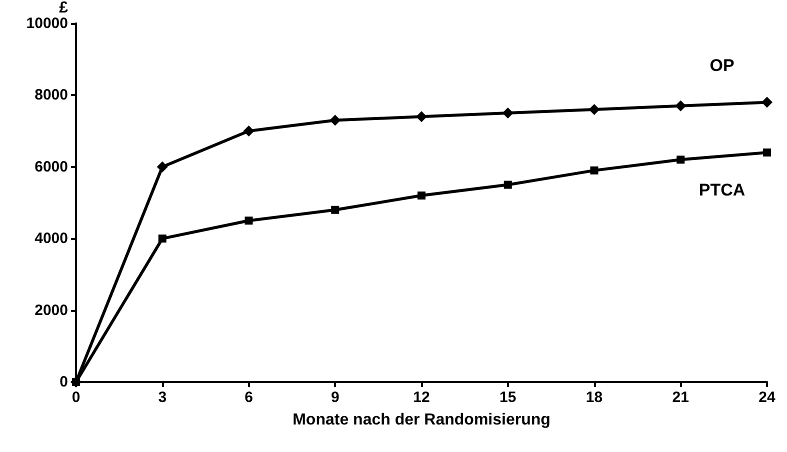  Describe the element at coordinates (248, 397) in the screenshot. I see `x-tick-label: 6` at that location.